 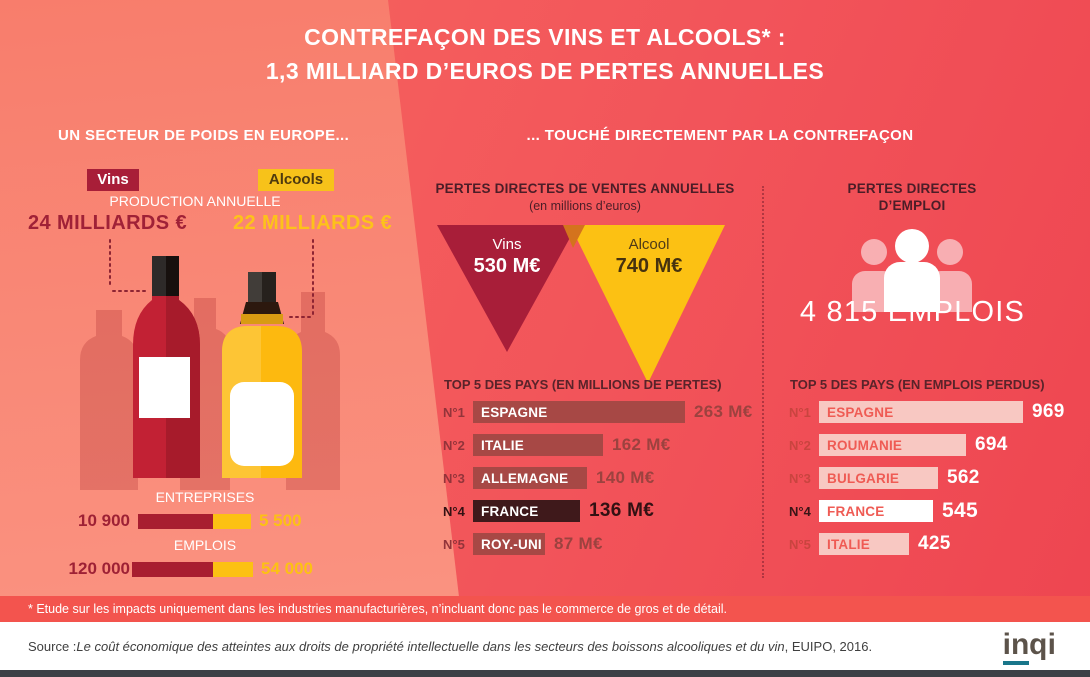 I want to click on loss-value: 263 M€, so click(x=723, y=411).